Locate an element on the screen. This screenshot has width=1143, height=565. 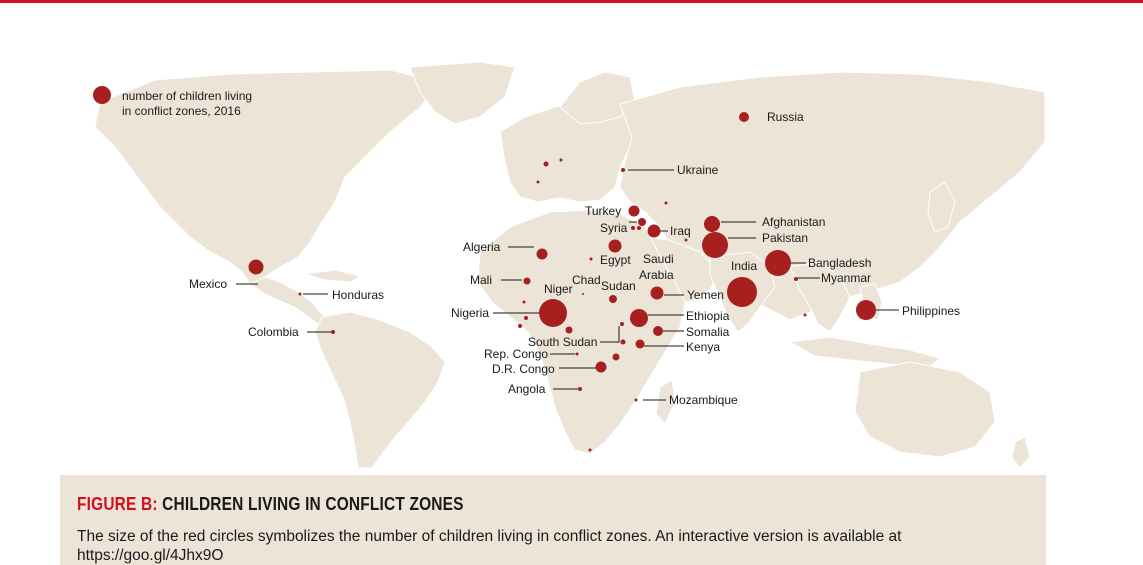
circle-iraq is located at coordinates (654, 231).